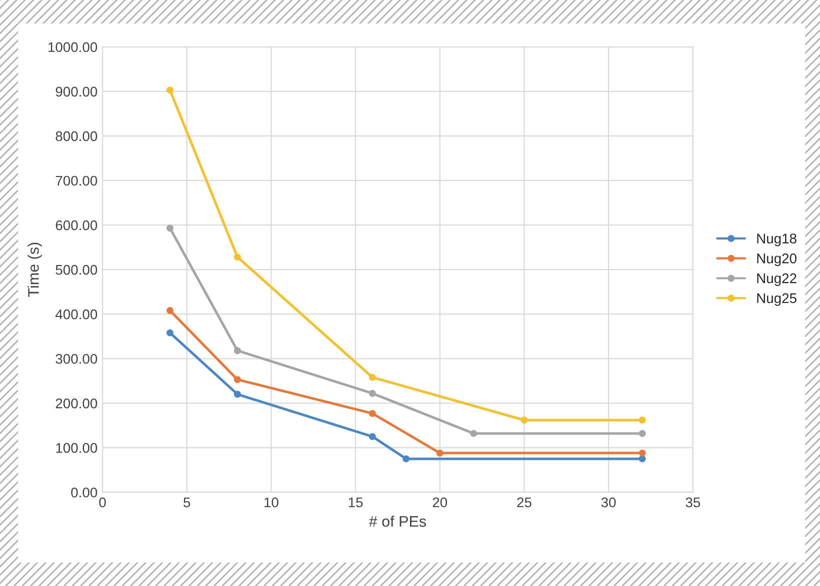  I want to click on y-tick-label: 600.00, so click(77, 225).